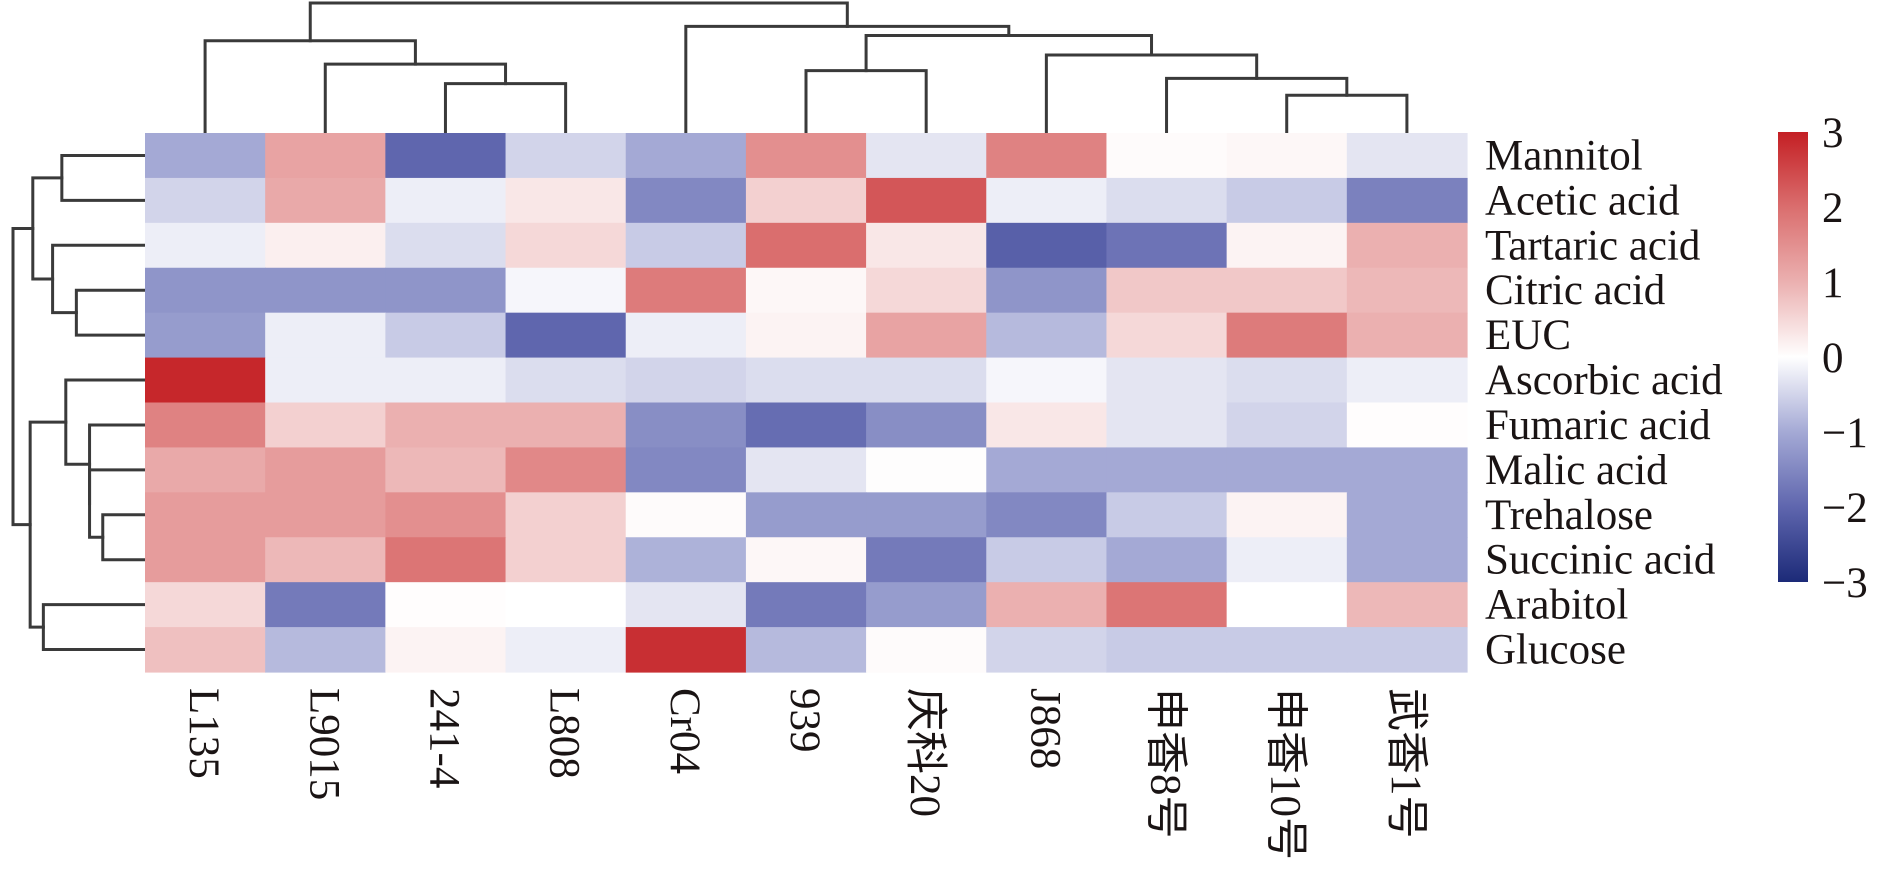 The image size is (1890, 888). Describe the element at coordinates (1528, 335) in the screenshot. I see `row-label: EUC` at that location.